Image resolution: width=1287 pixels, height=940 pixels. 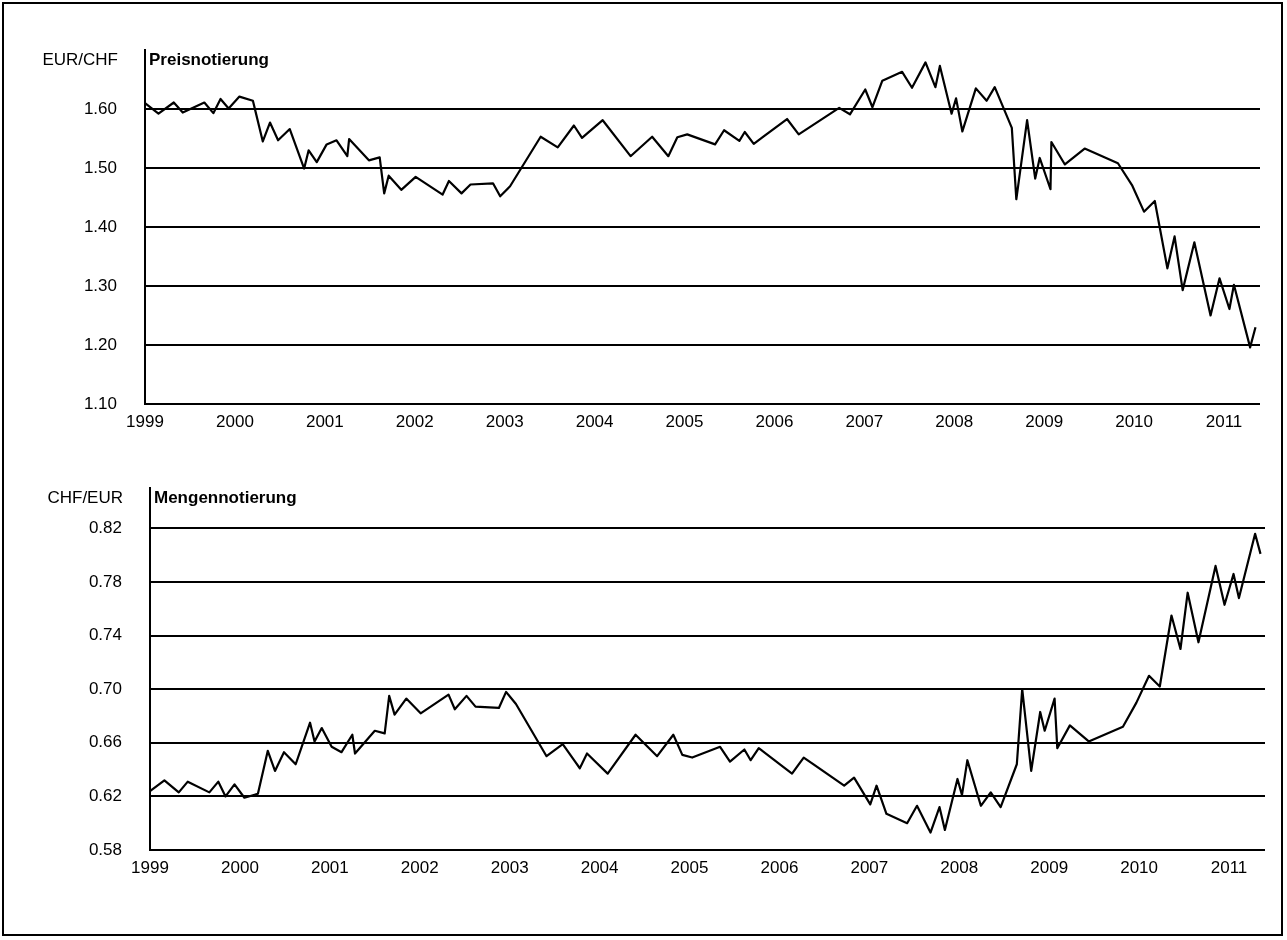 I want to click on y-tick-label: 1.40, so click(x=100, y=226).